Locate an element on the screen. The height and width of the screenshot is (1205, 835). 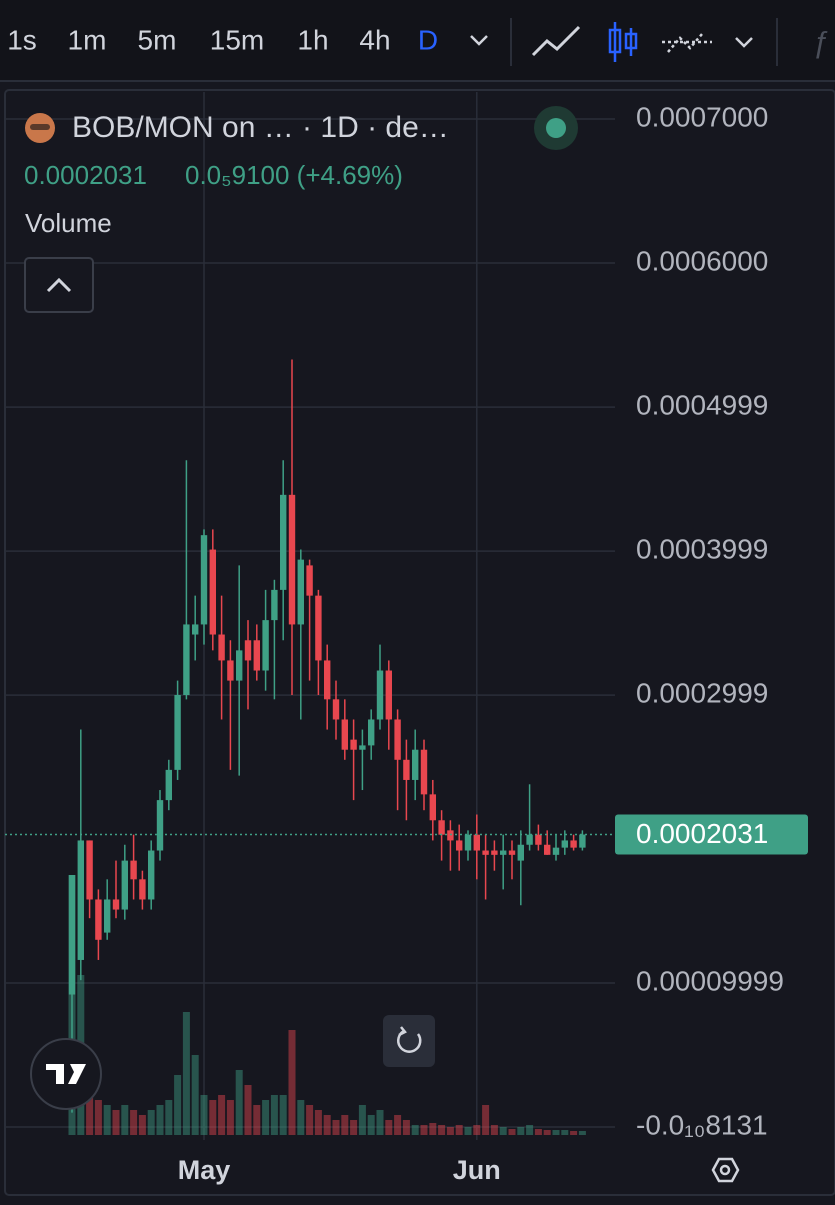
logo is located at coordinates (66, 1074).